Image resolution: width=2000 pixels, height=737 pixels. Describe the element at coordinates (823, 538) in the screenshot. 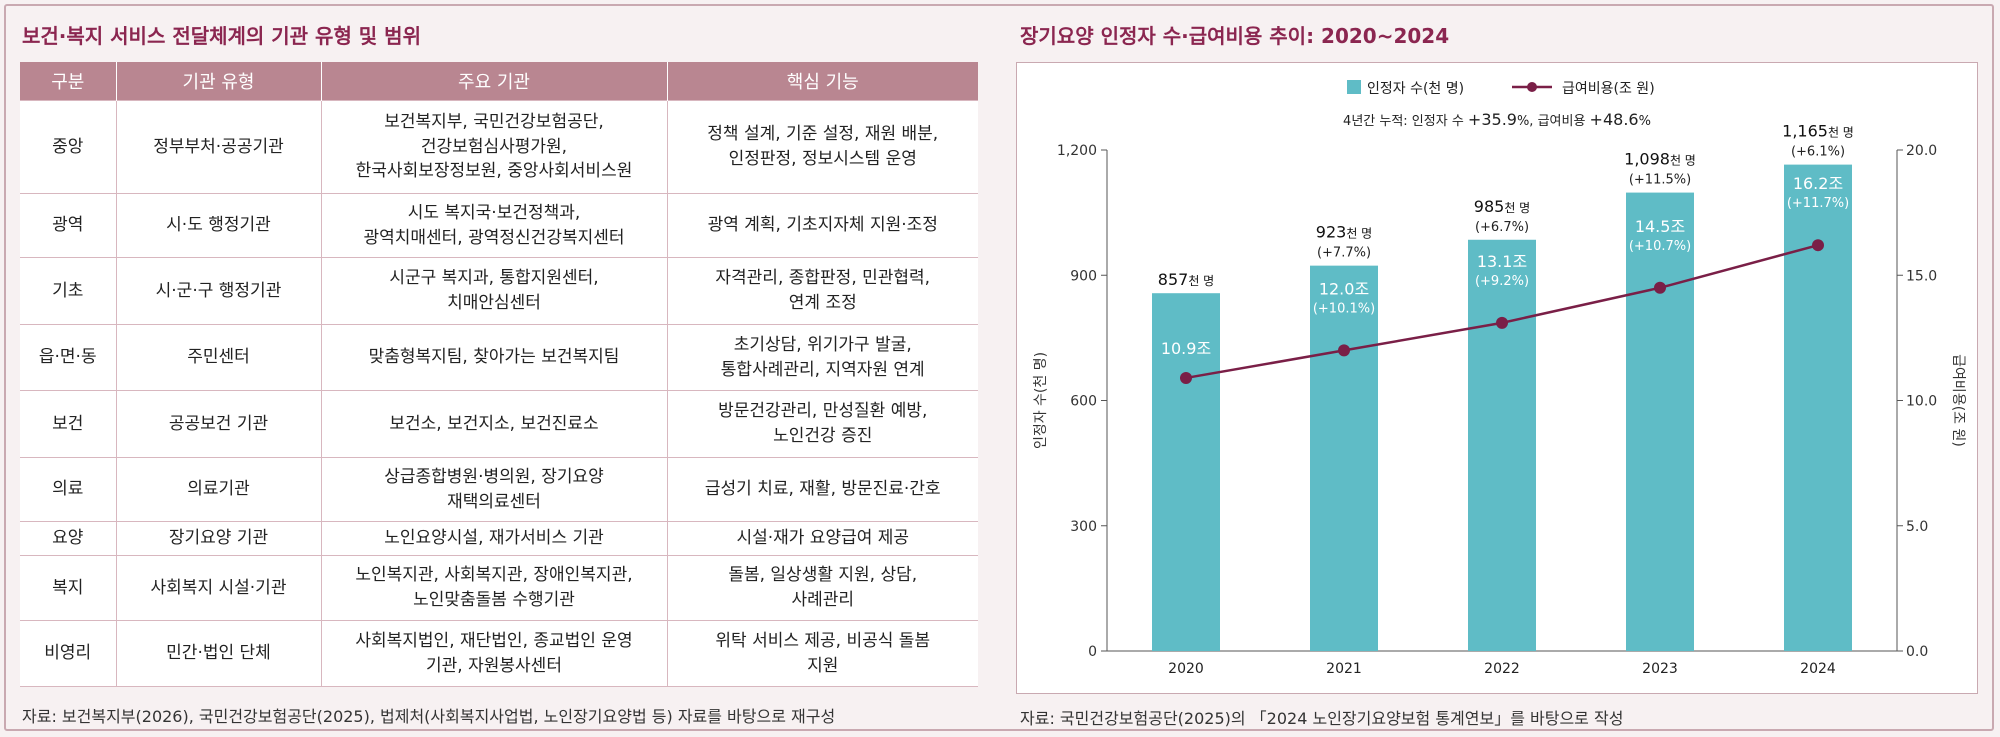

I see `cell-func-line: 시설·재가 요양급여 제공` at that location.